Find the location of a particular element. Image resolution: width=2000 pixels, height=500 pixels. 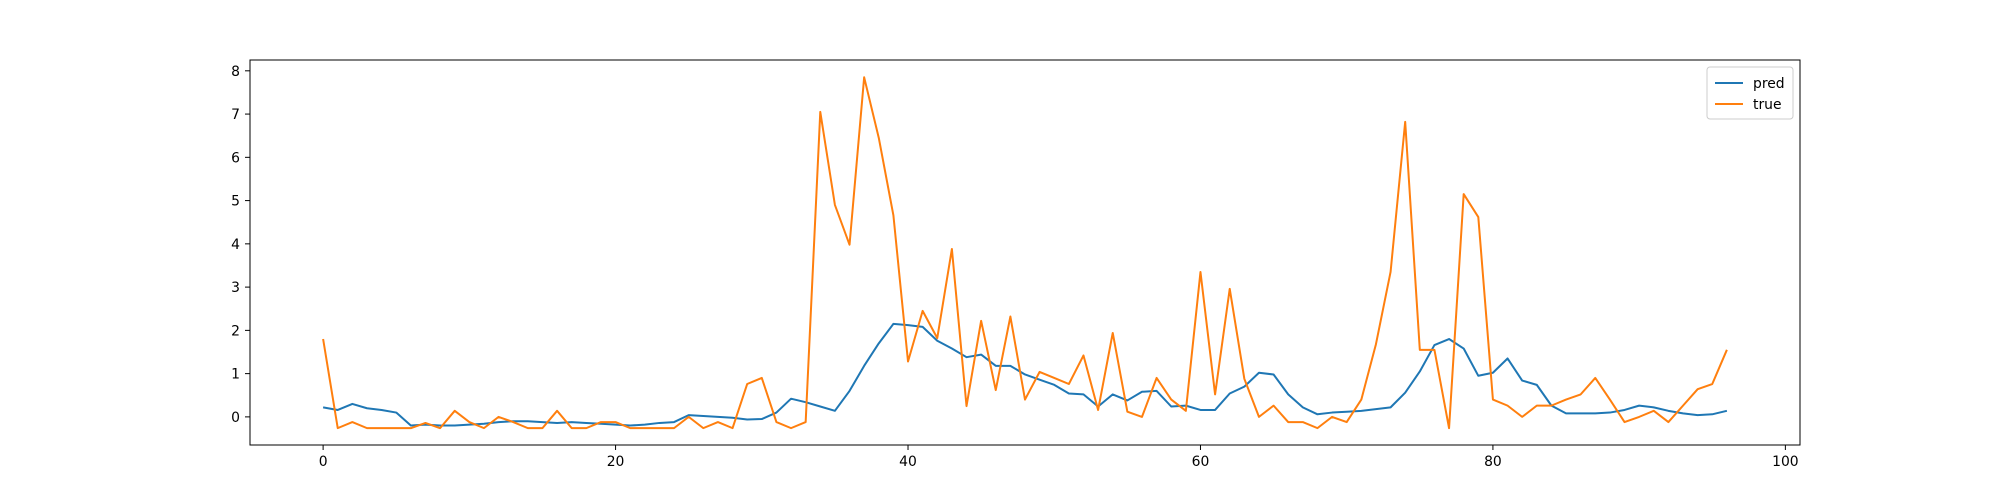

y-tick-label: 5 is located at coordinates (235, 202).